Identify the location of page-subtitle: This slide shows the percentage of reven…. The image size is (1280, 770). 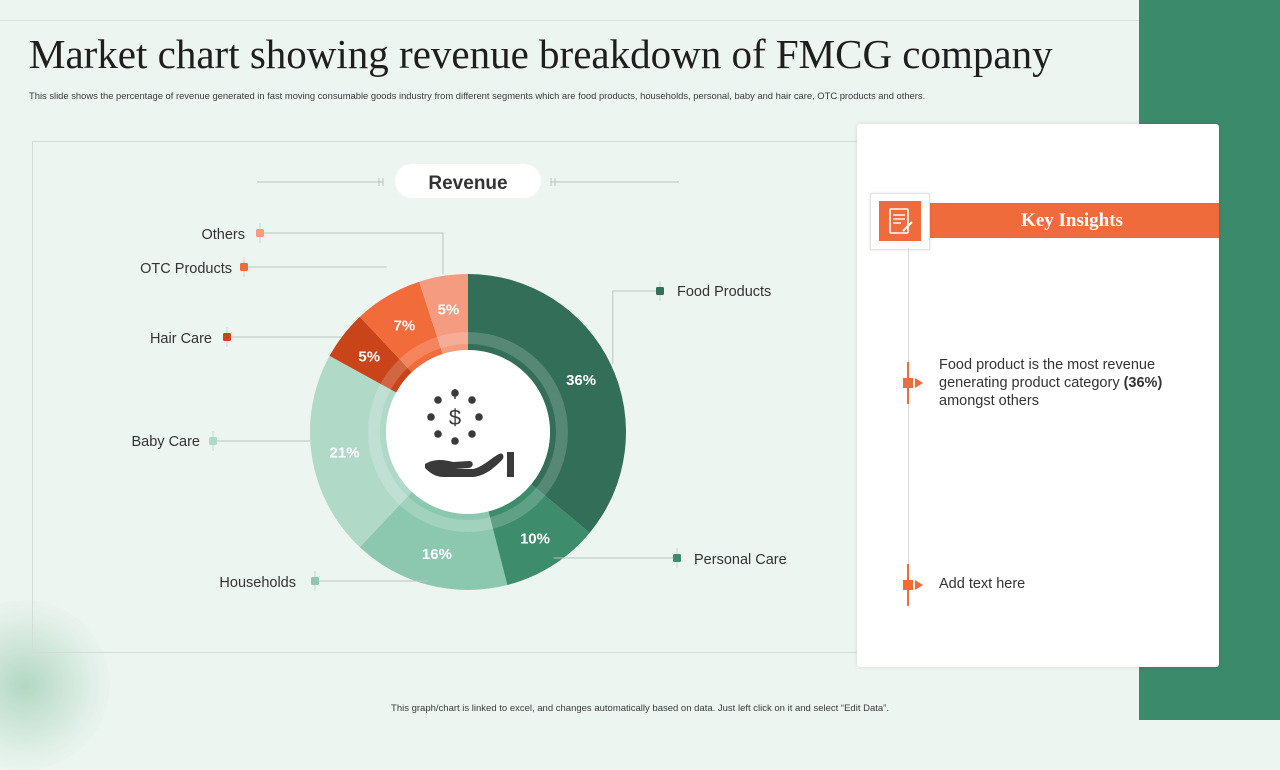
(477, 95).